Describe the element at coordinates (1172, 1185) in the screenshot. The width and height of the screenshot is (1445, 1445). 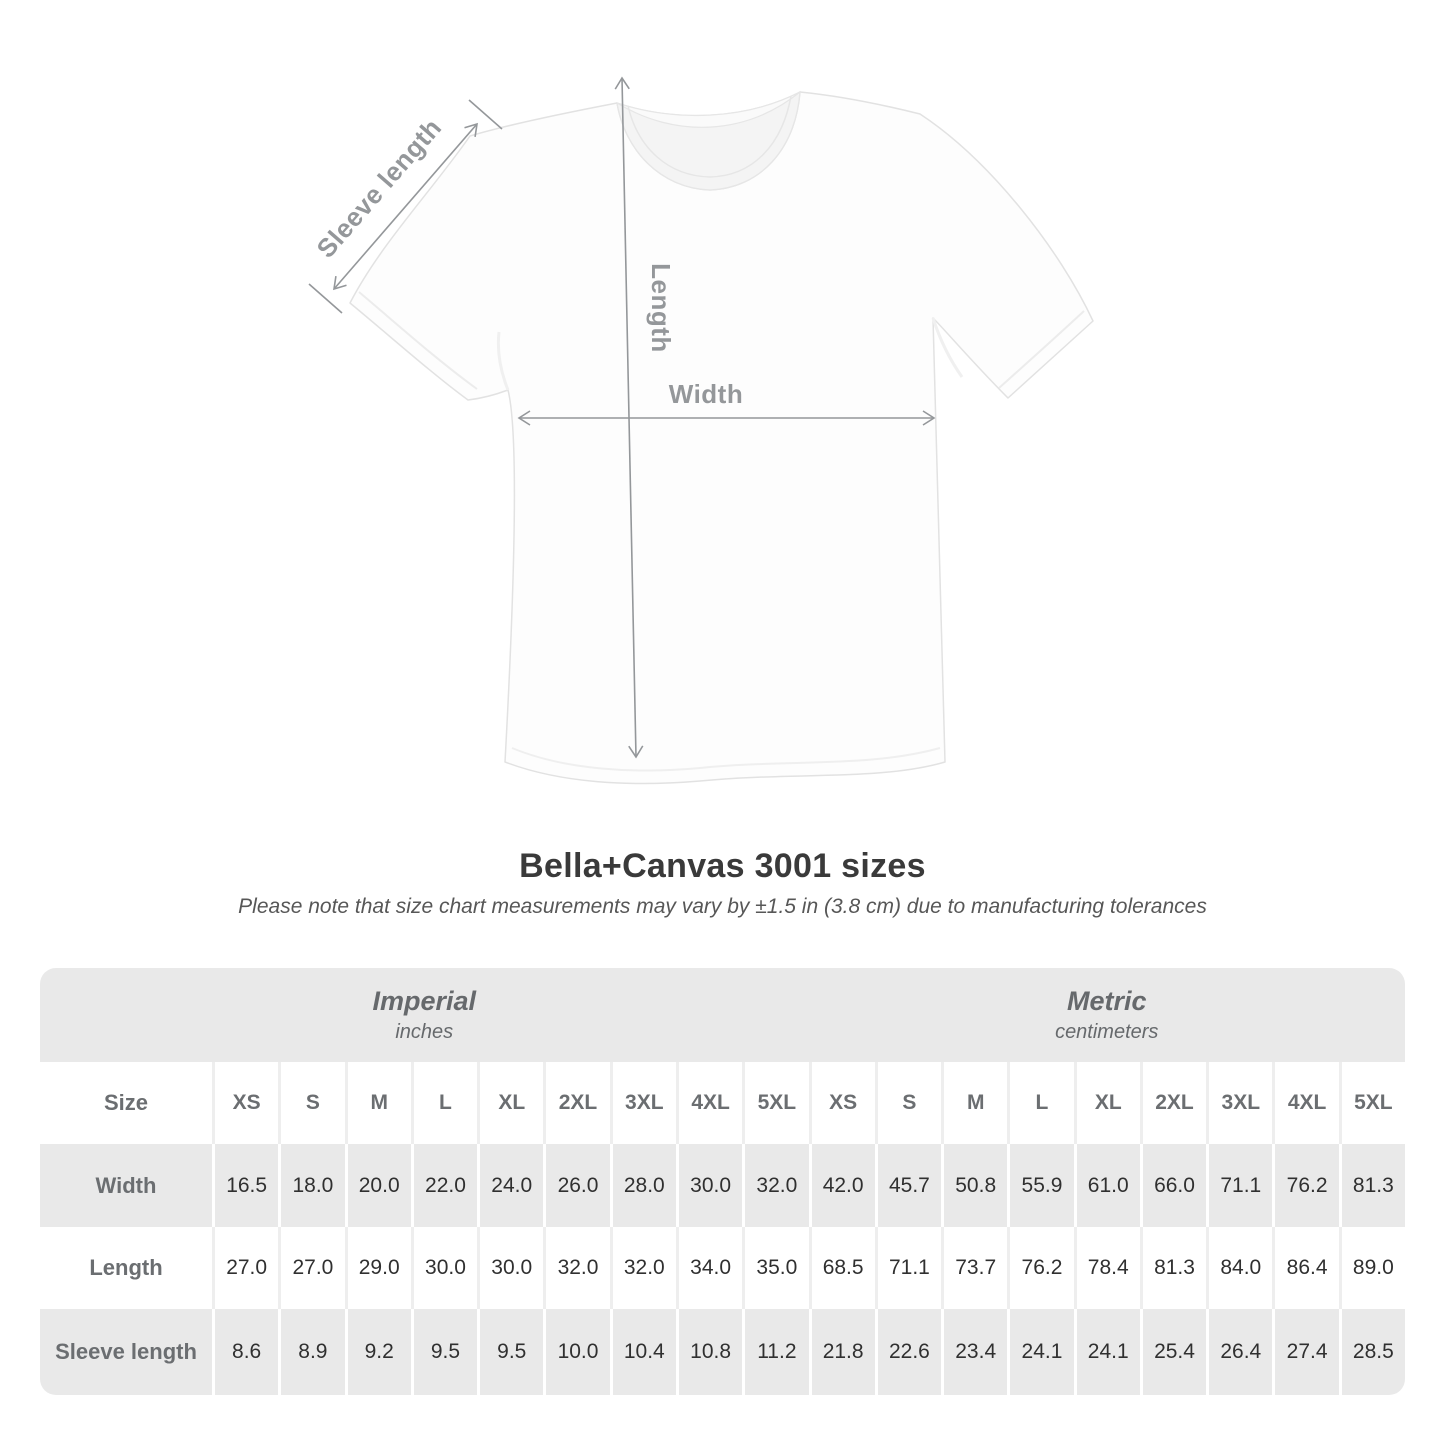
I see `value-cell: 66.0` at that location.